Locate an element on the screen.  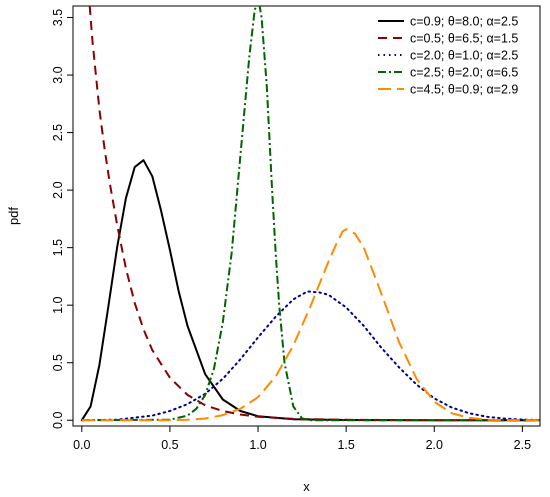
y-tick-label: 2.0 is located at coordinates (58, 189).